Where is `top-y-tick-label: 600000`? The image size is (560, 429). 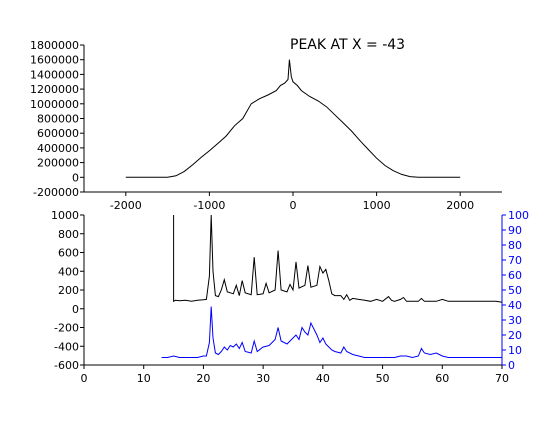
top-y-tick-label: 600000 is located at coordinates (58, 133).